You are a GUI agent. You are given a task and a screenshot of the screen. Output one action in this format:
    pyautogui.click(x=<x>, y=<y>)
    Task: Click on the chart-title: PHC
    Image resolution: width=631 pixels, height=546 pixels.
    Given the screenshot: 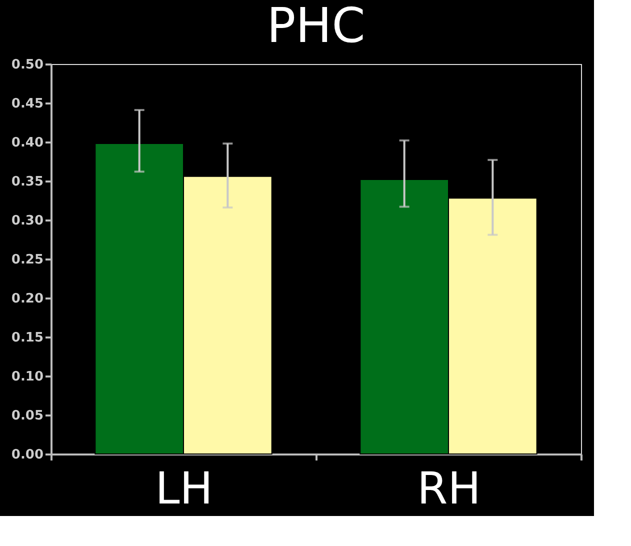 What is the action you would take?
    pyautogui.click(x=316, y=27)
    